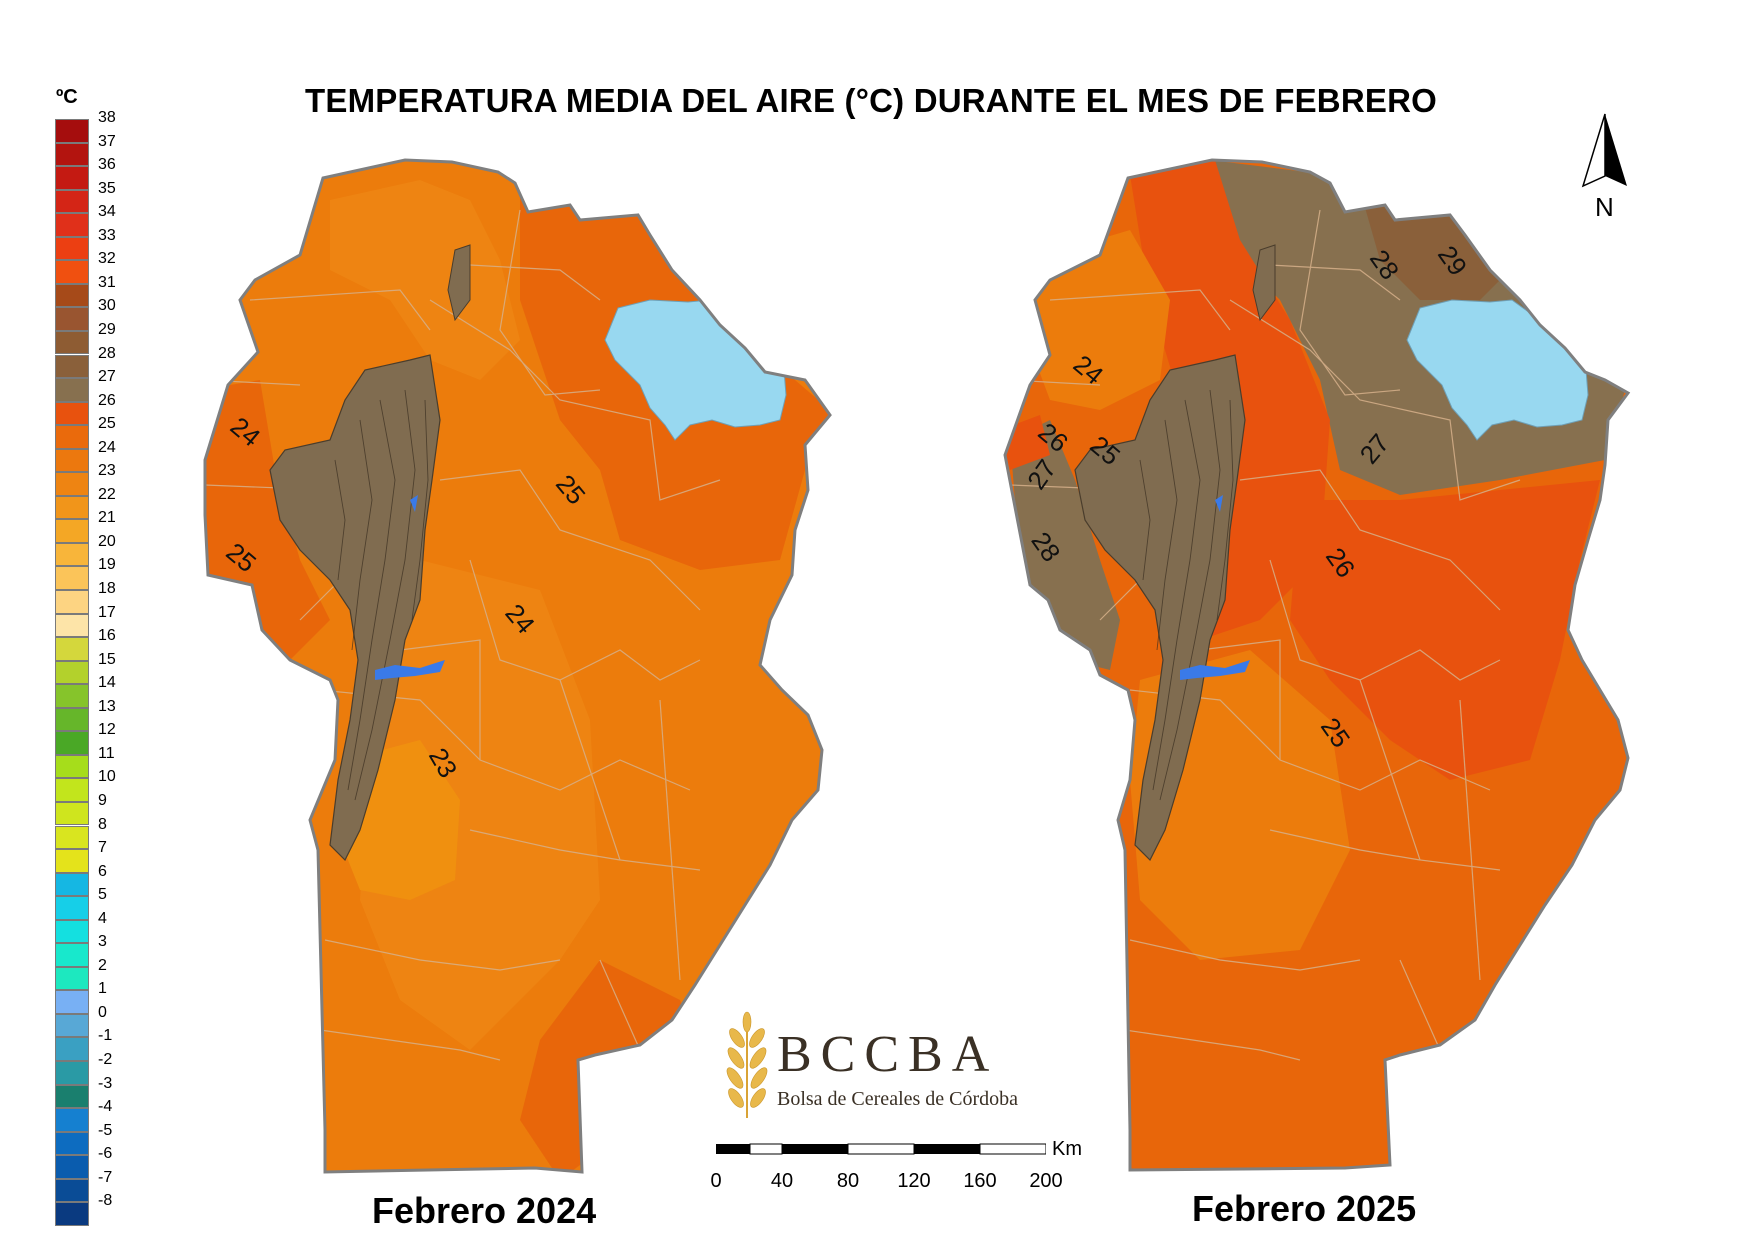 Image resolution: width=1753 pixels, height=1241 pixels. I want to click on scale-tick: 160, so click(980, 1181).